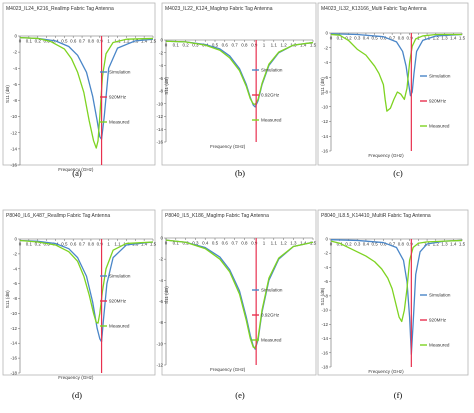 The width and height of the screenshot is (474, 413). What do you see at coordinates (195, 45) in the screenshot?
I see `x-tick-label: 0.3` at bounding box center [195, 45].